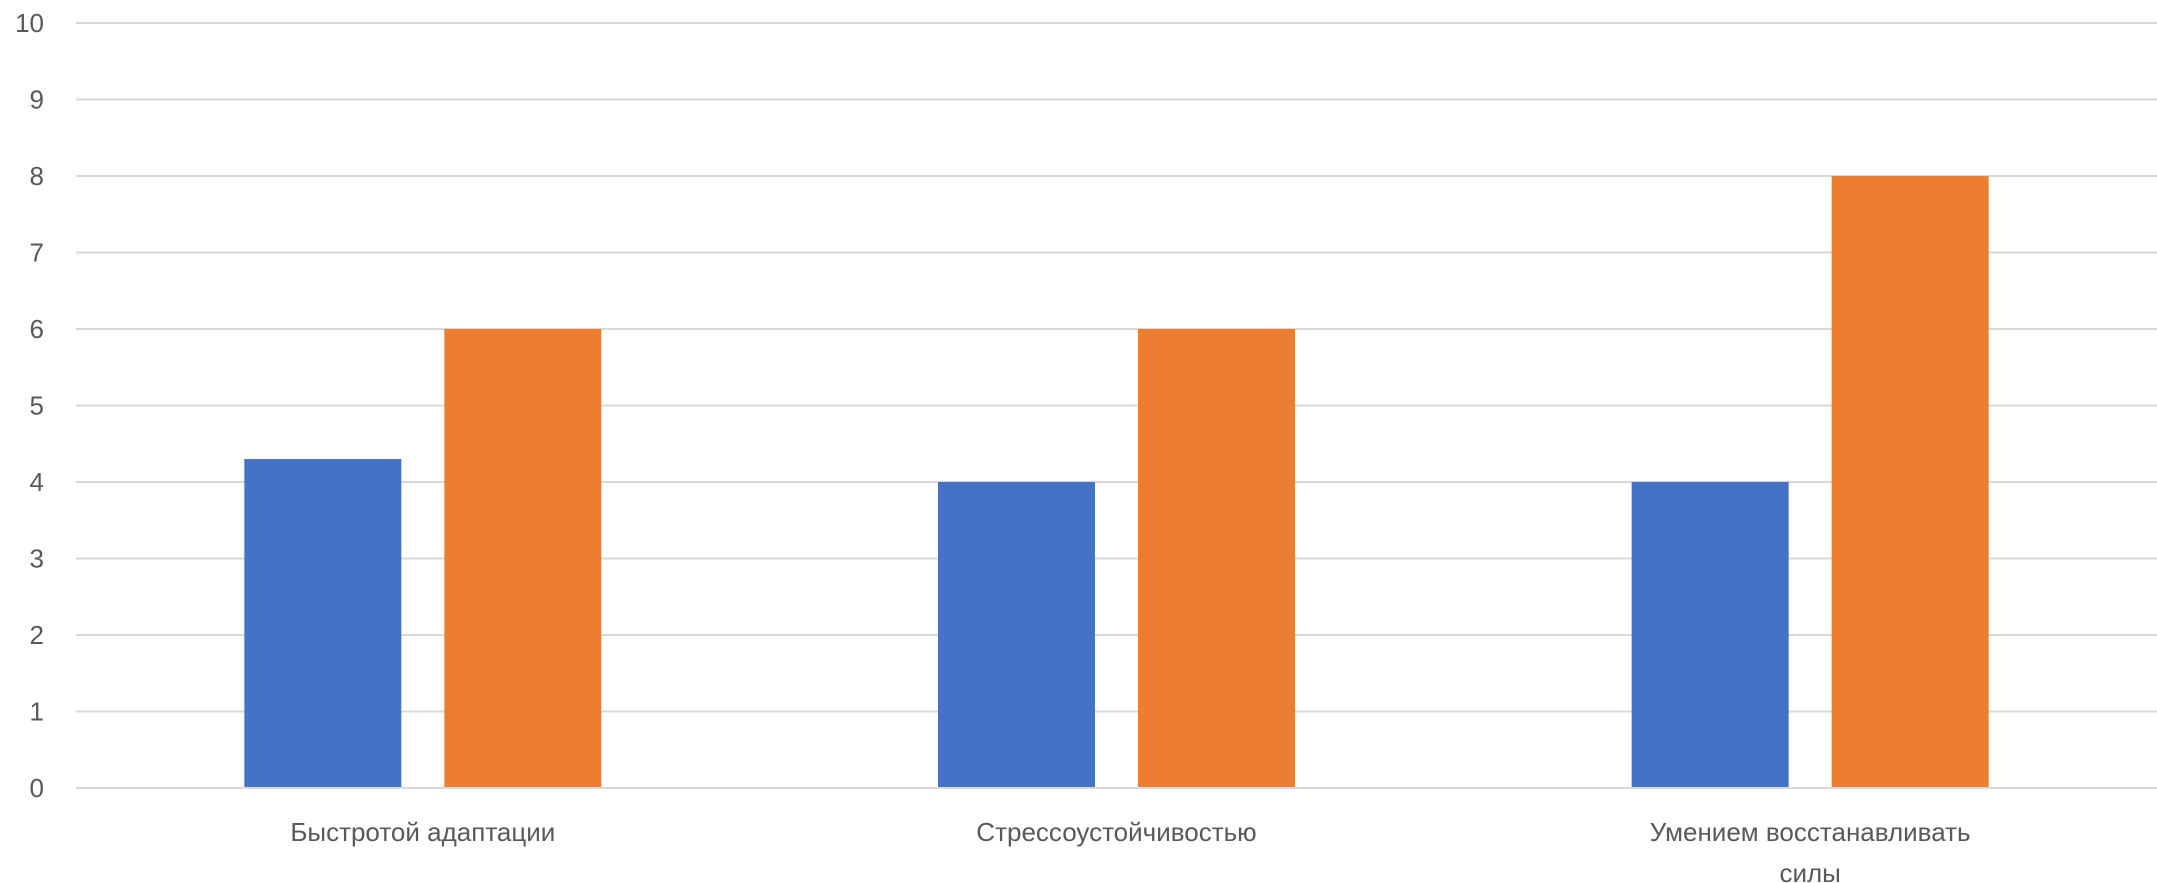  What do you see at coordinates (37, 482) in the screenshot?
I see `y-tick-label: 4` at bounding box center [37, 482].